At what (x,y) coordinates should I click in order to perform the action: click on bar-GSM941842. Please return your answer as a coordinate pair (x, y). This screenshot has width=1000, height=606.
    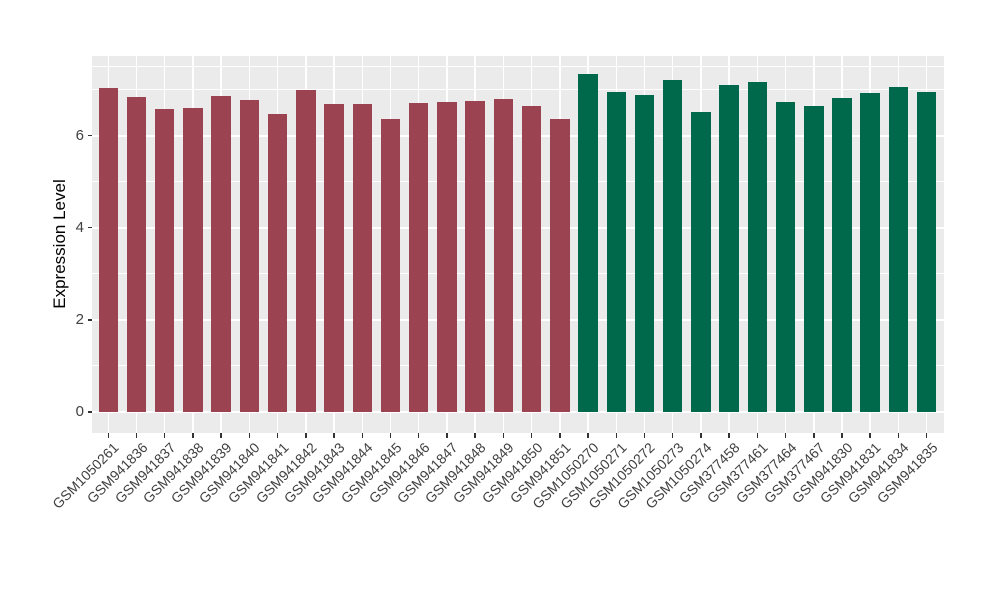
    Looking at the image, I should click on (306, 250).